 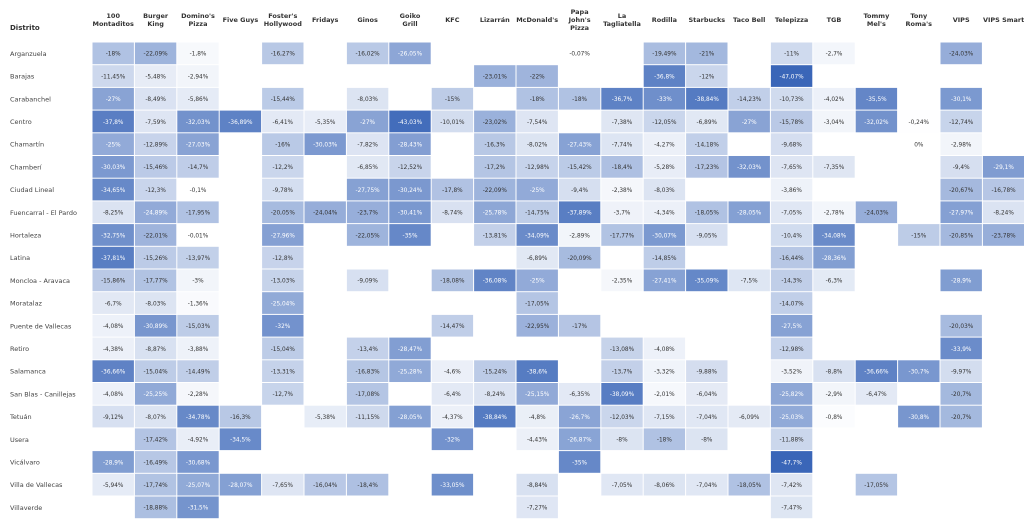 I want to click on column-label: Foster's Hollywood, so click(x=283, y=20).